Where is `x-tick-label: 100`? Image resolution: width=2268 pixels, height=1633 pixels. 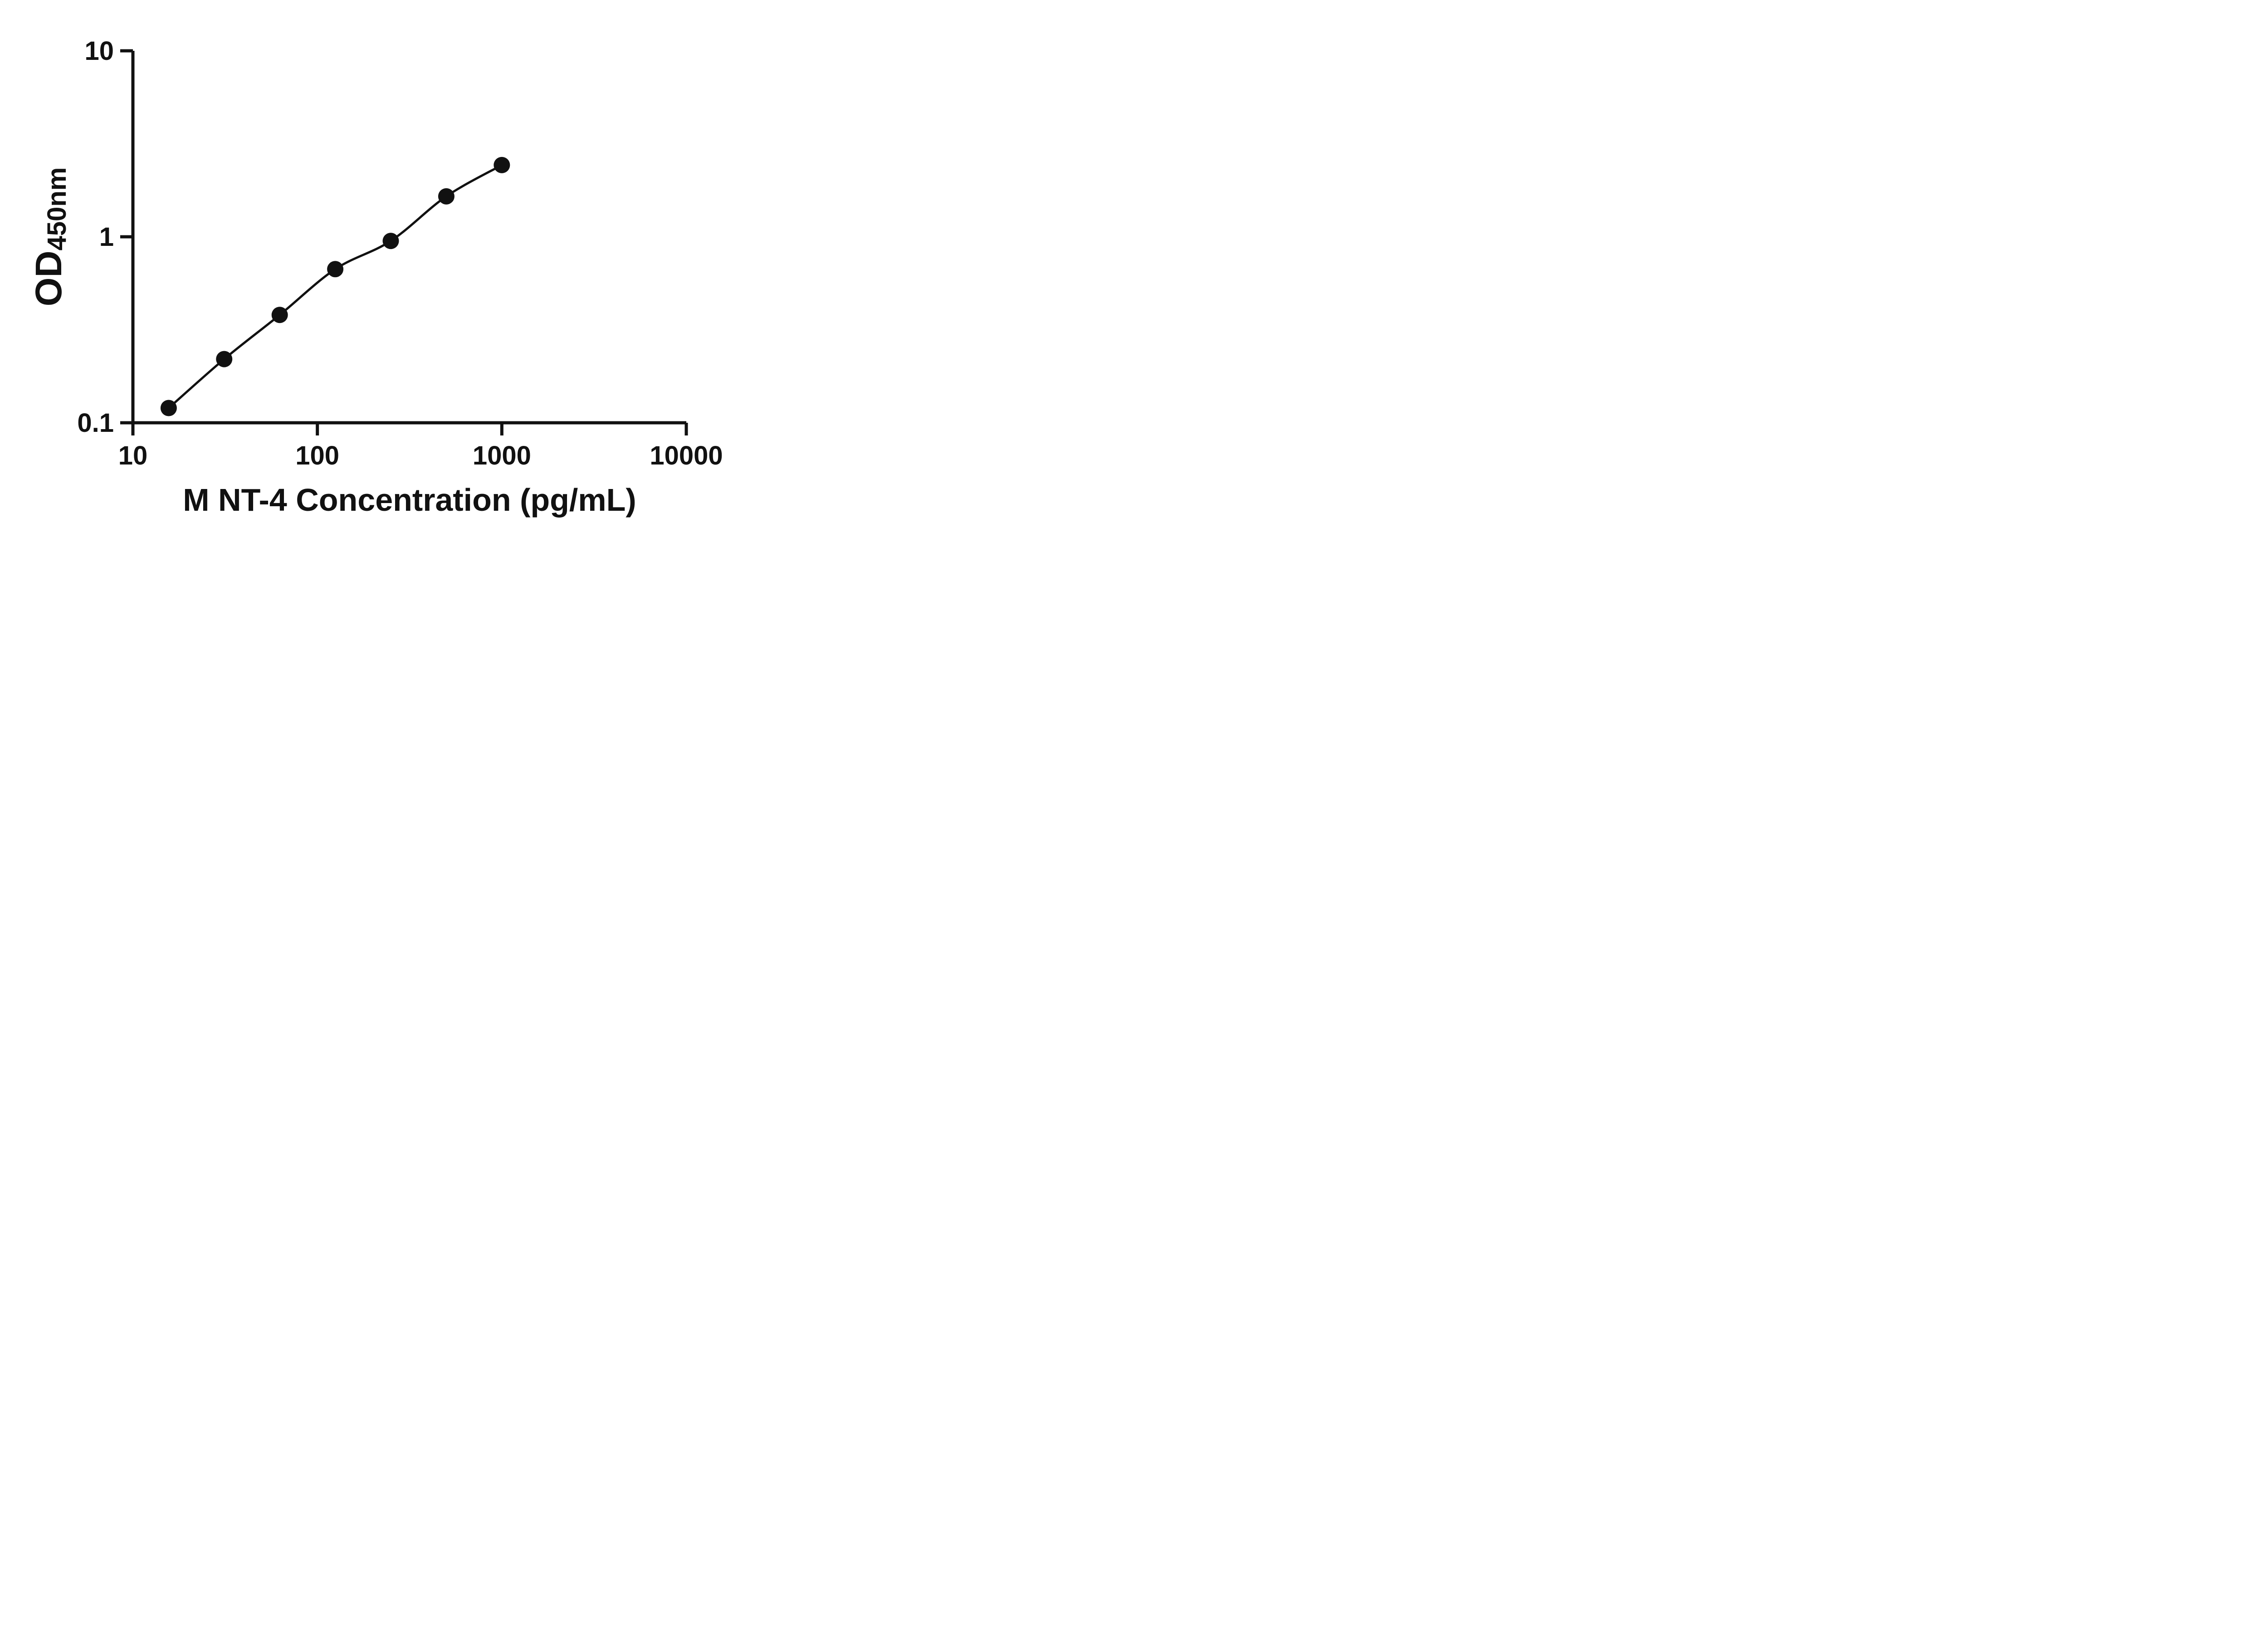
x-tick-label: 100 is located at coordinates (317, 455).